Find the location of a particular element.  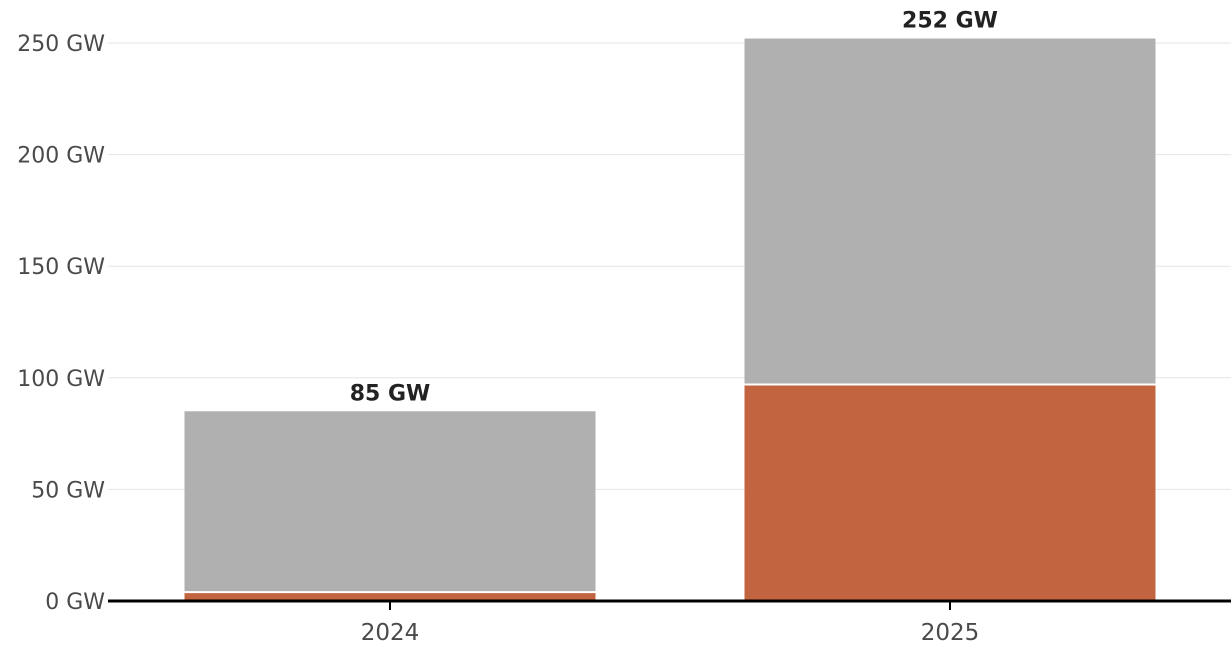

x-tick-label-2025: 2025 is located at coordinates (950, 633).